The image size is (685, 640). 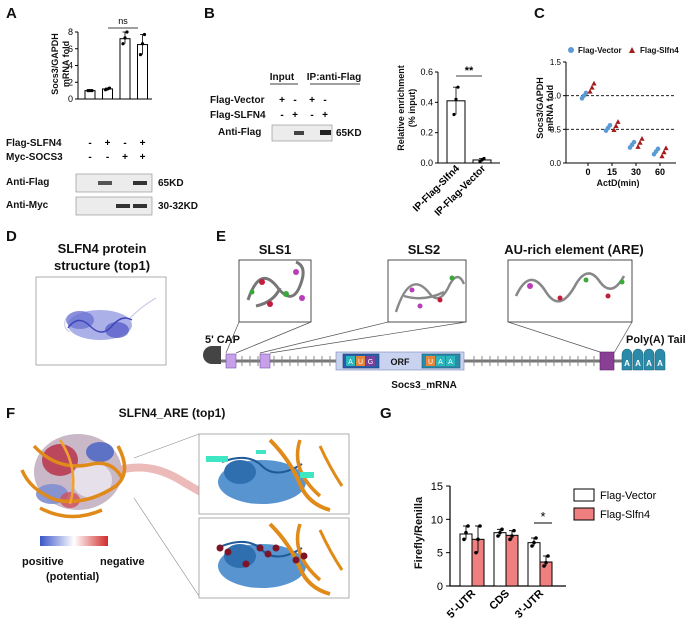 I want to click on panel-e-start-letter: U, so click(x=360, y=362).